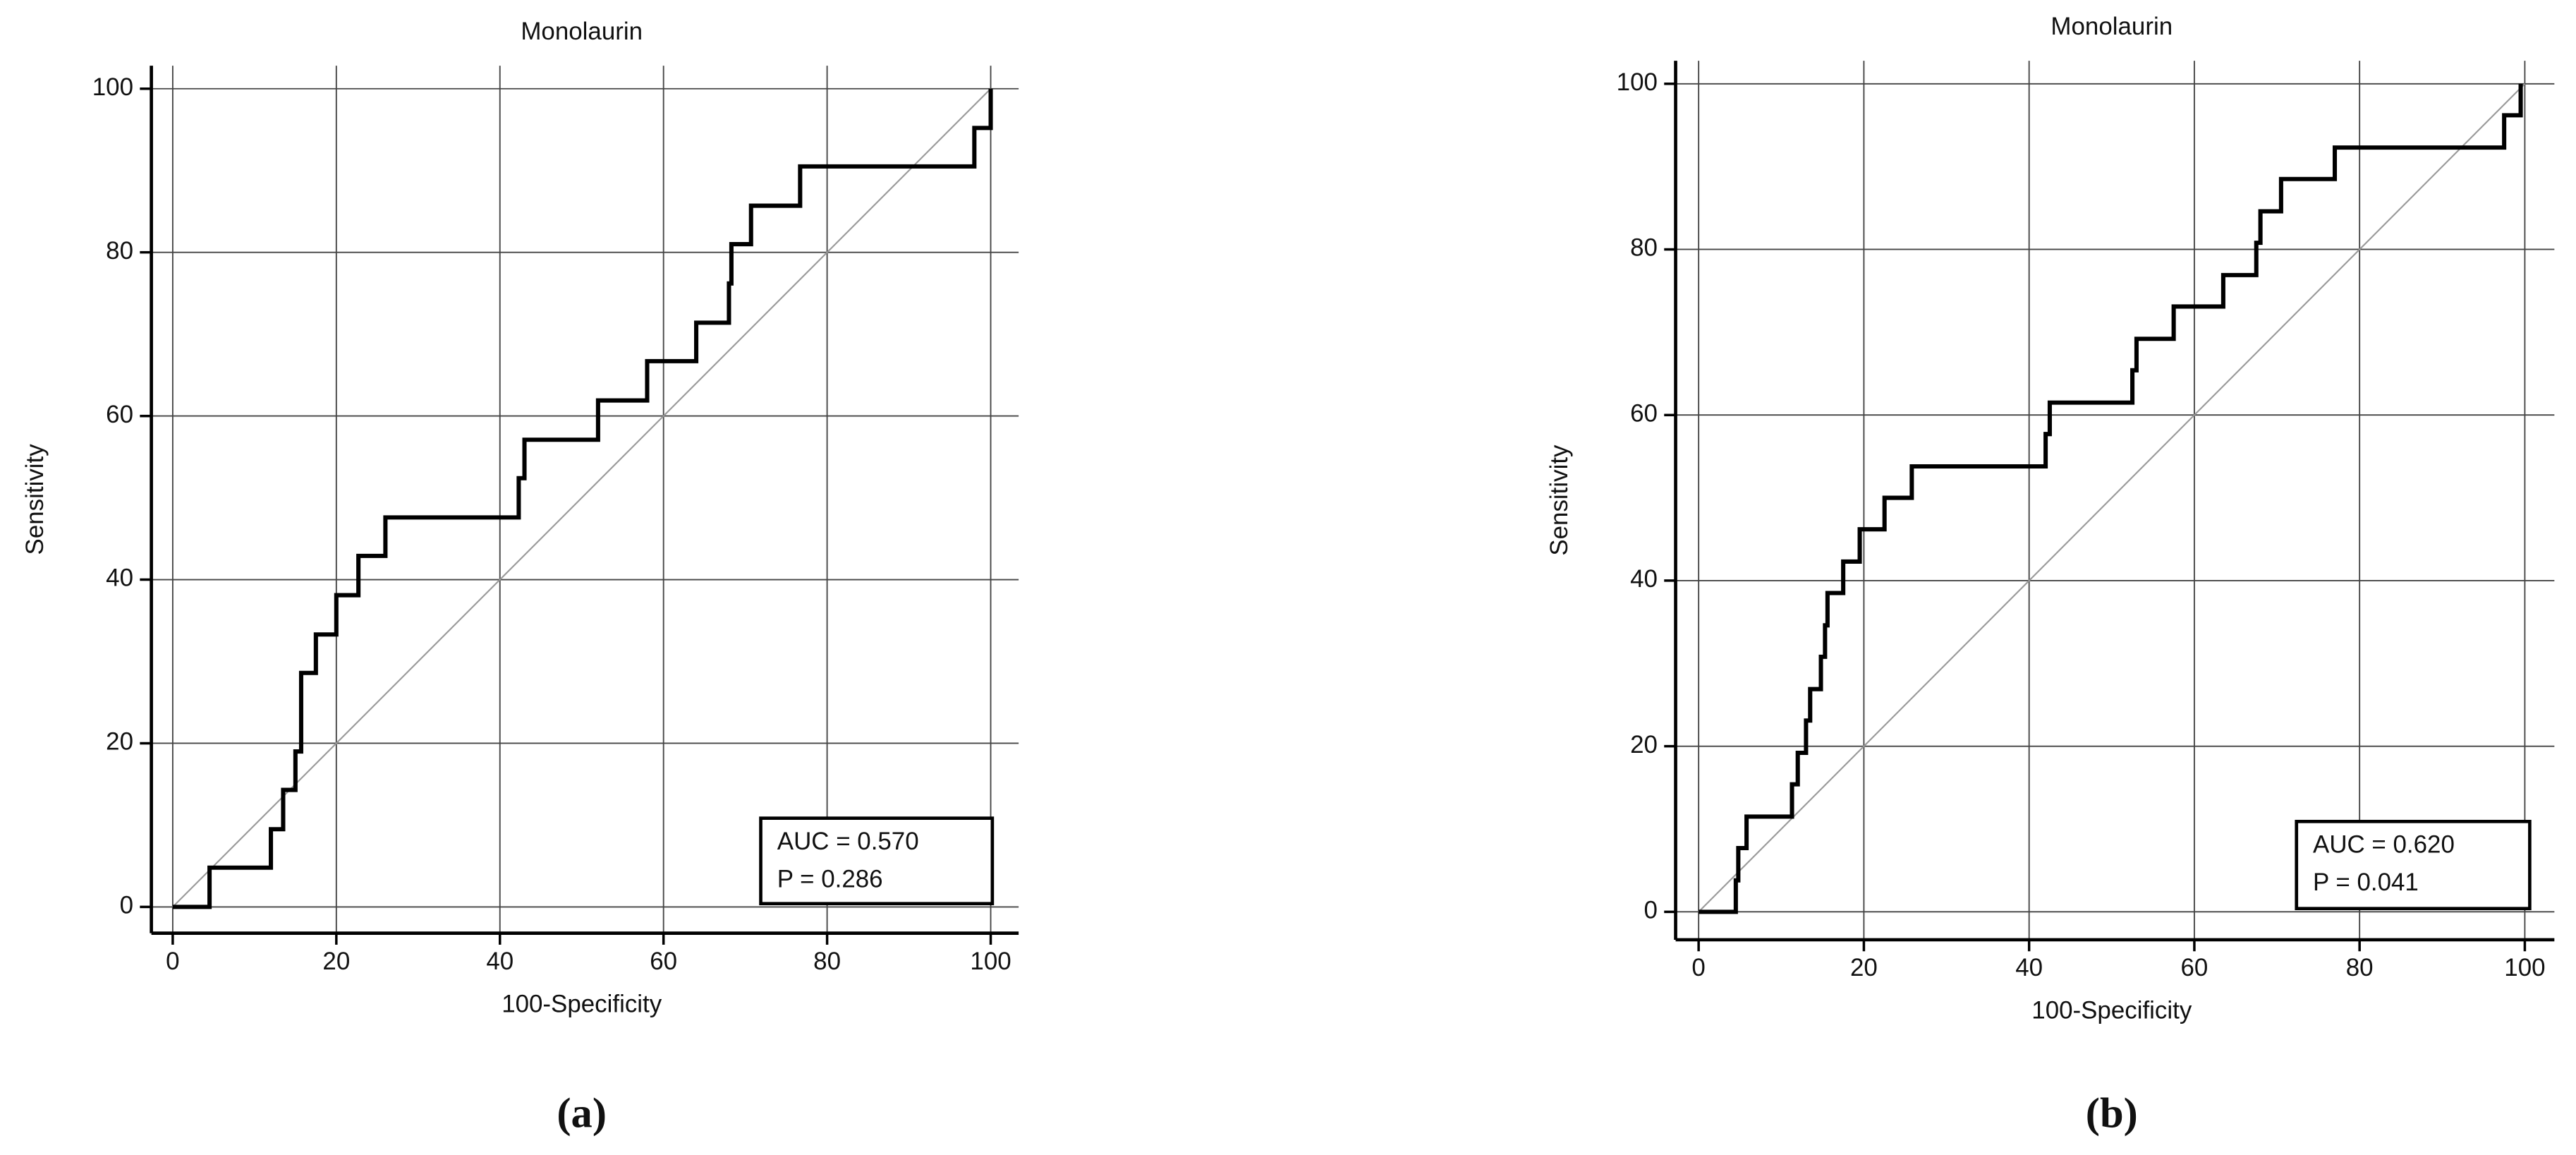 The width and height of the screenshot is (2576, 1155). Describe the element at coordinates (848, 841) in the screenshot. I see `annotation: AUC = 0.570` at that location.